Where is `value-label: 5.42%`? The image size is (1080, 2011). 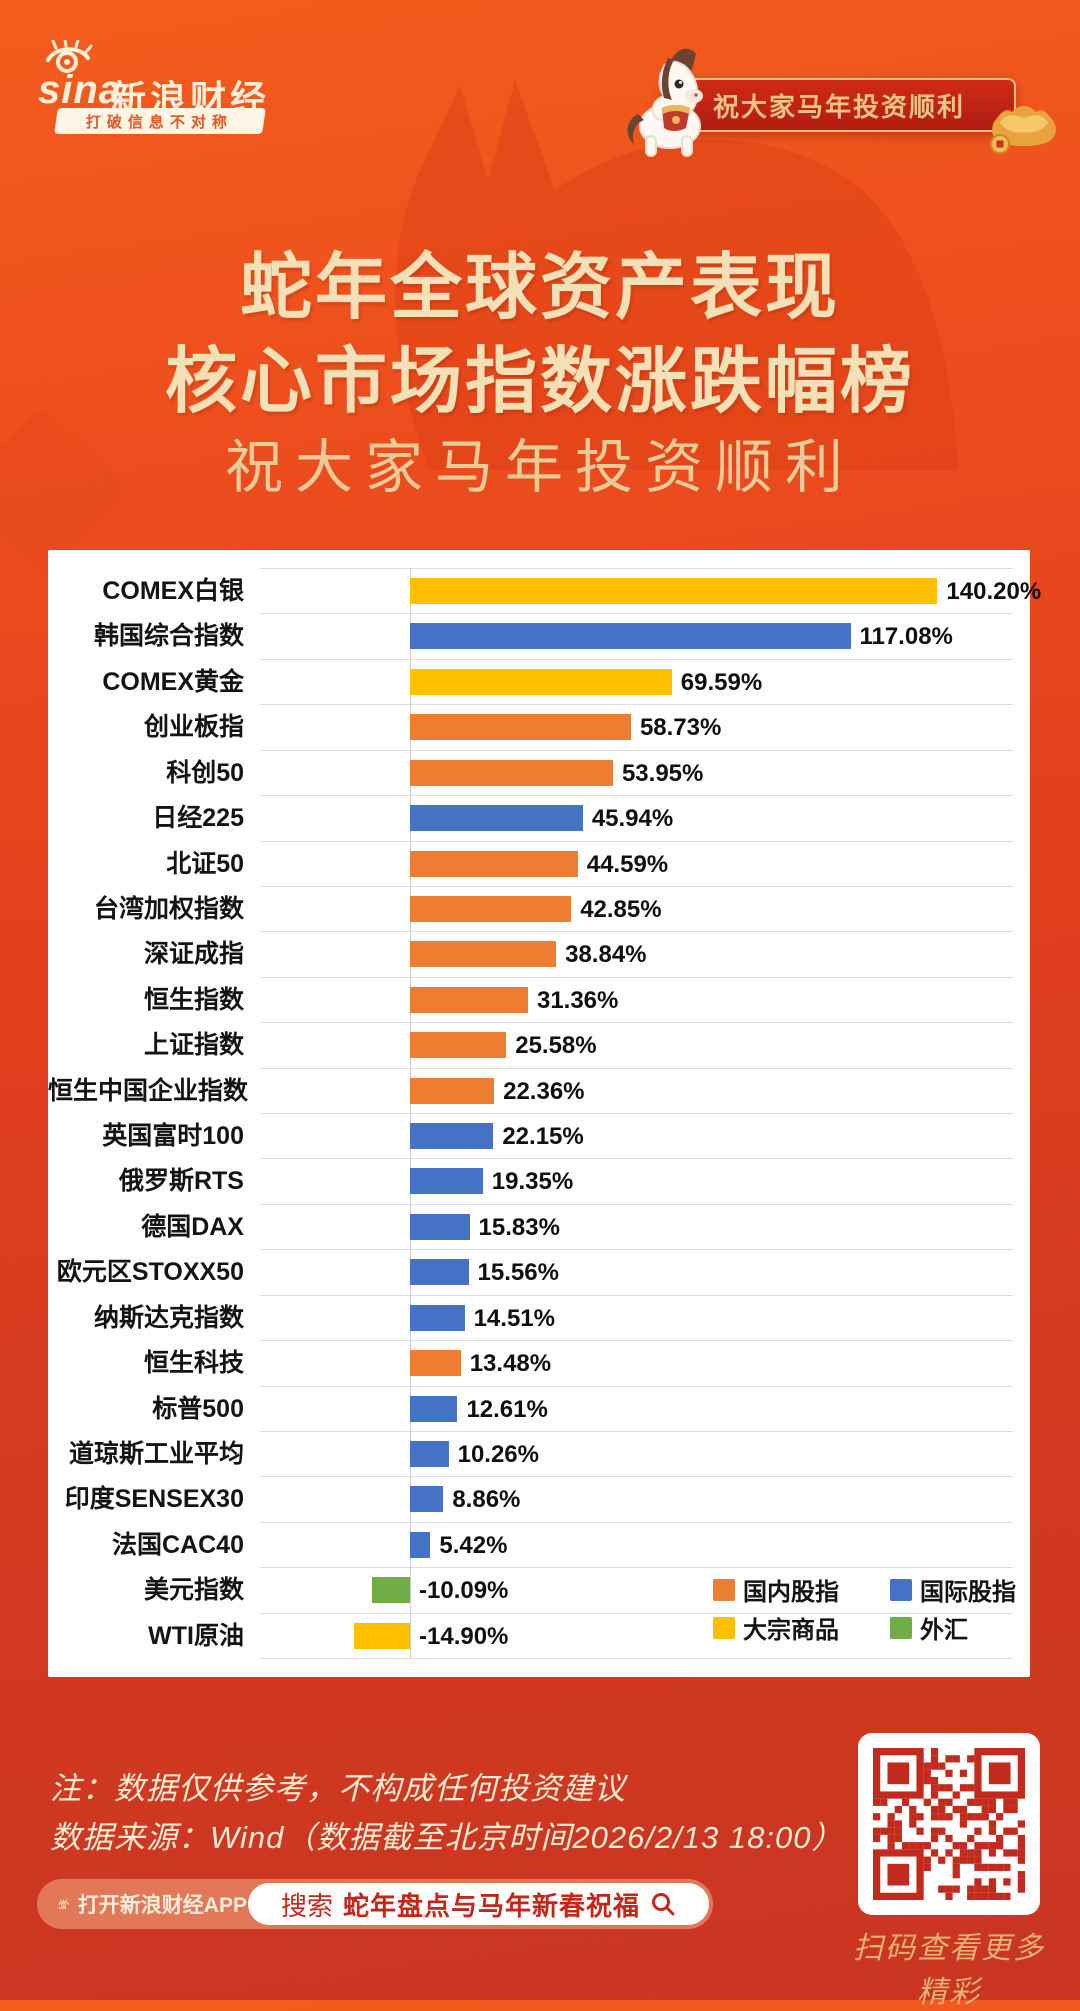 value-label: 5.42% is located at coordinates (473, 1545).